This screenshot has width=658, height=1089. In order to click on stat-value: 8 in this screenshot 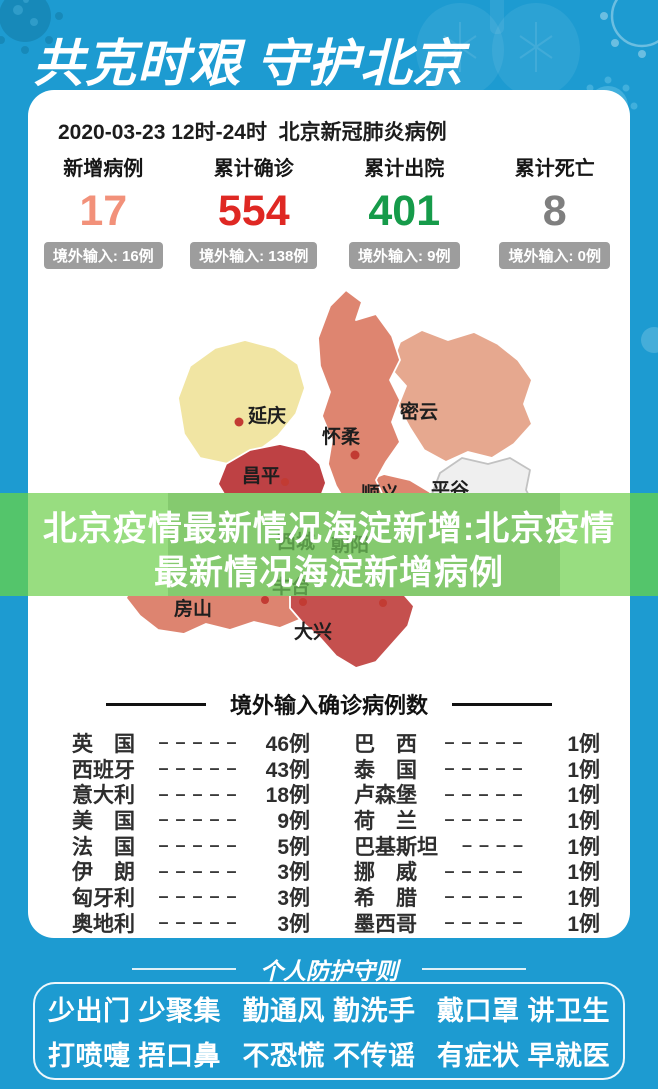, I will do `click(554, 211)`.